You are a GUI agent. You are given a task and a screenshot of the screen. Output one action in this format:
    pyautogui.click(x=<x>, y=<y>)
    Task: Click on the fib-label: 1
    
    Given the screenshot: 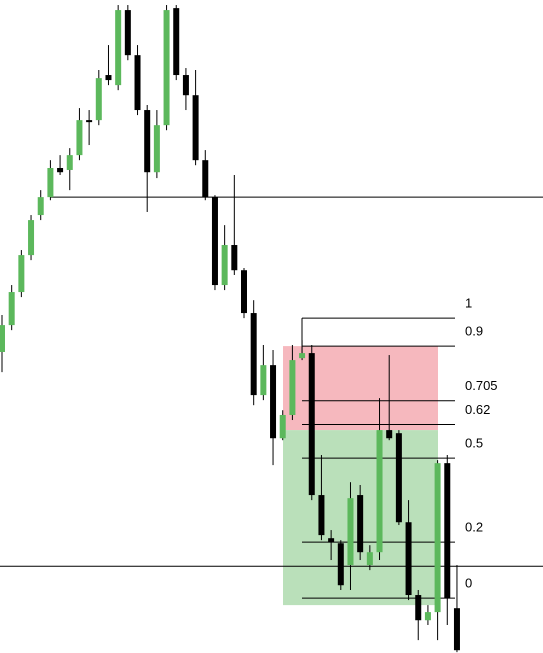 What is the action you would take?
    pyautogui.click(x=468, y=303)
    